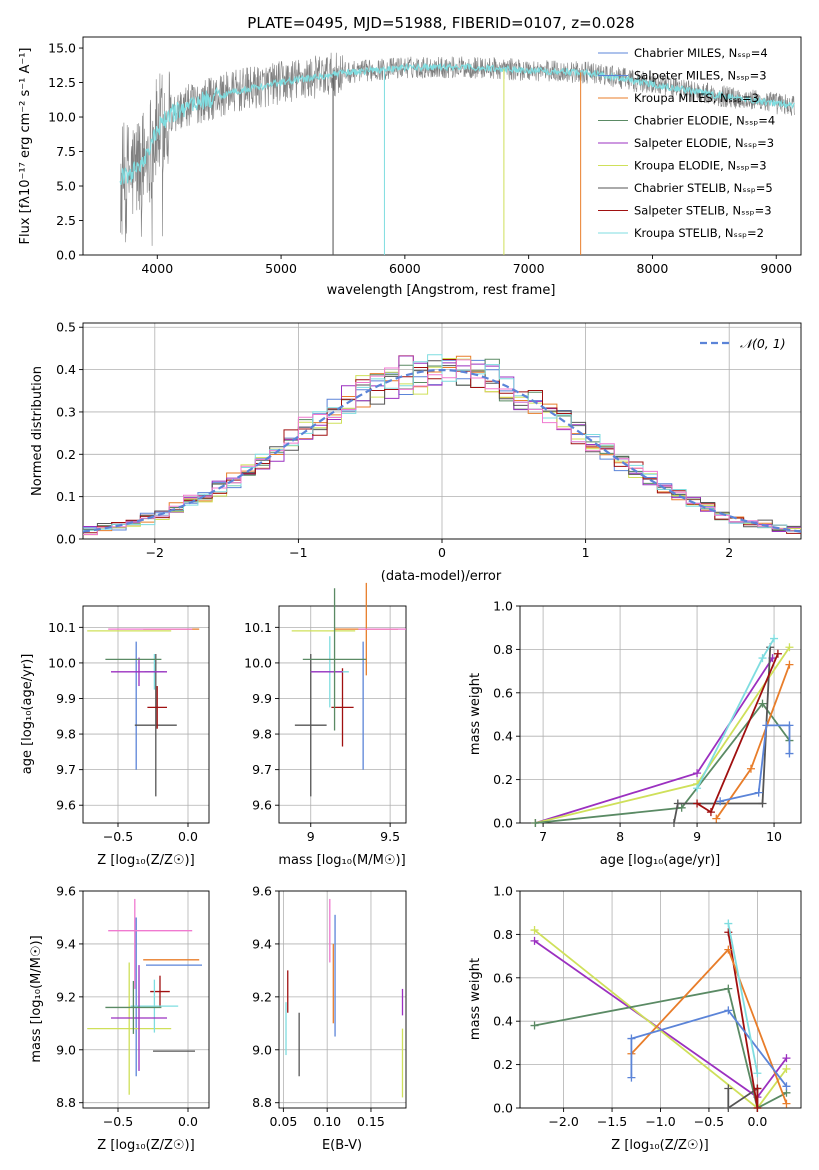  What do you see at coordinates (701, 53) in the screenshot?
I see `legend-label: Chabrier MILES, Nₛₛₚ=4` at bounding box center [701, 53].